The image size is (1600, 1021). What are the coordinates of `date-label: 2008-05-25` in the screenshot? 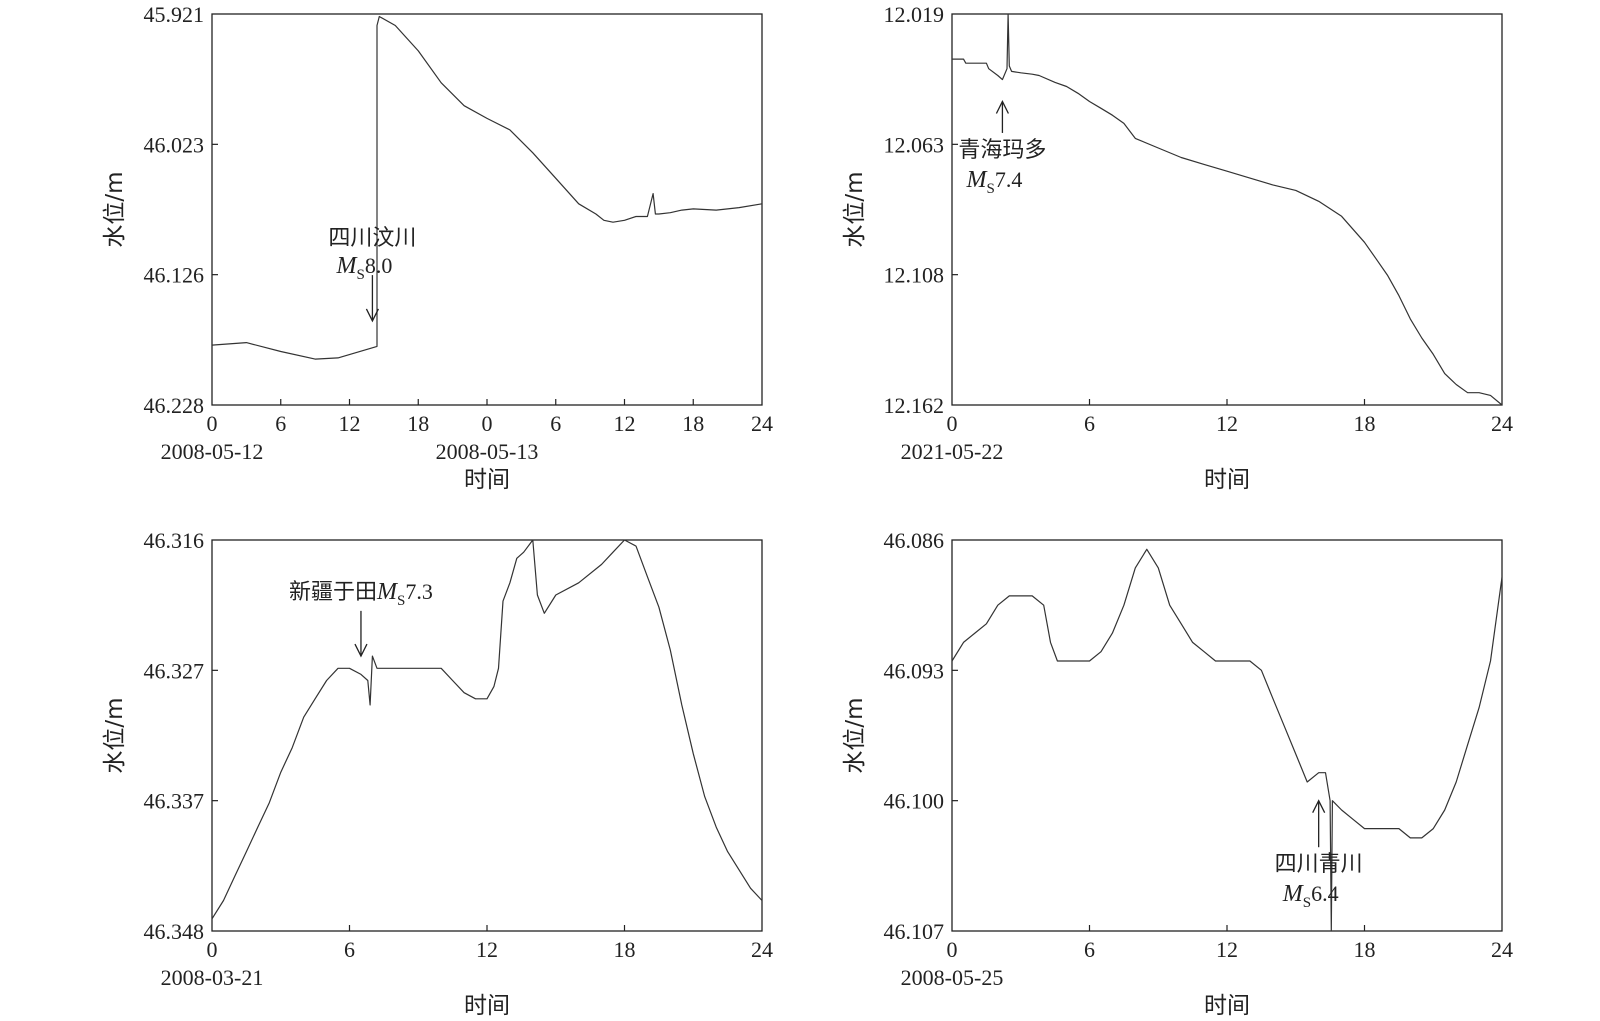 It's located at (952, 977).